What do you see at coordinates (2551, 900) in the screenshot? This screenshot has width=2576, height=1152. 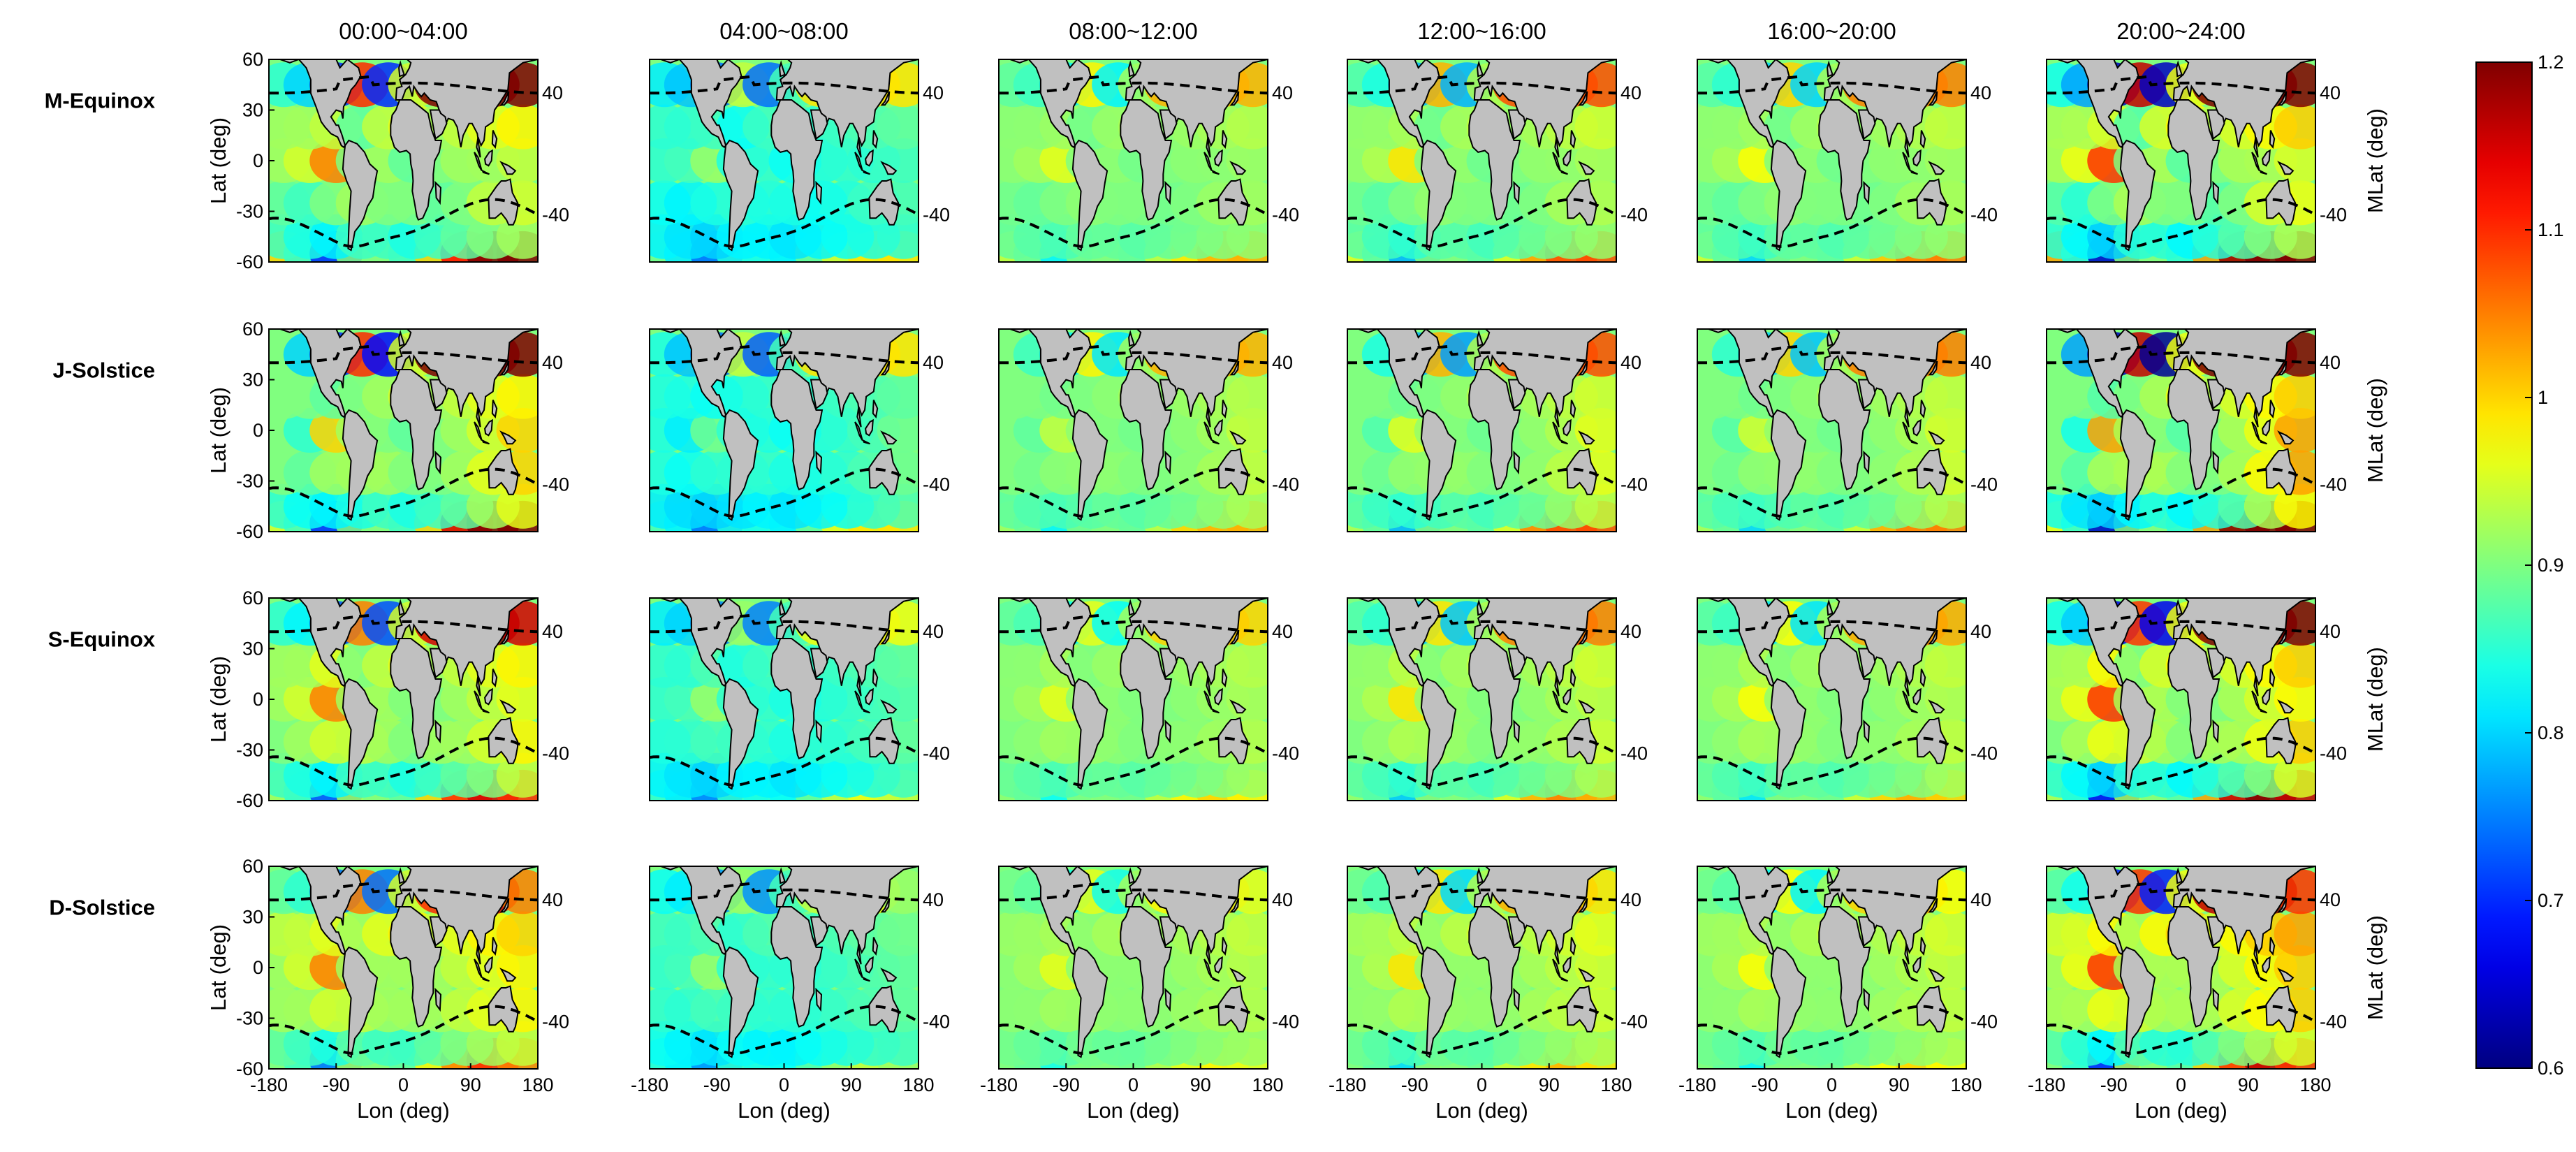 I see `colorbar-tick-label: 0.7` at bounding box center [2551, 900].